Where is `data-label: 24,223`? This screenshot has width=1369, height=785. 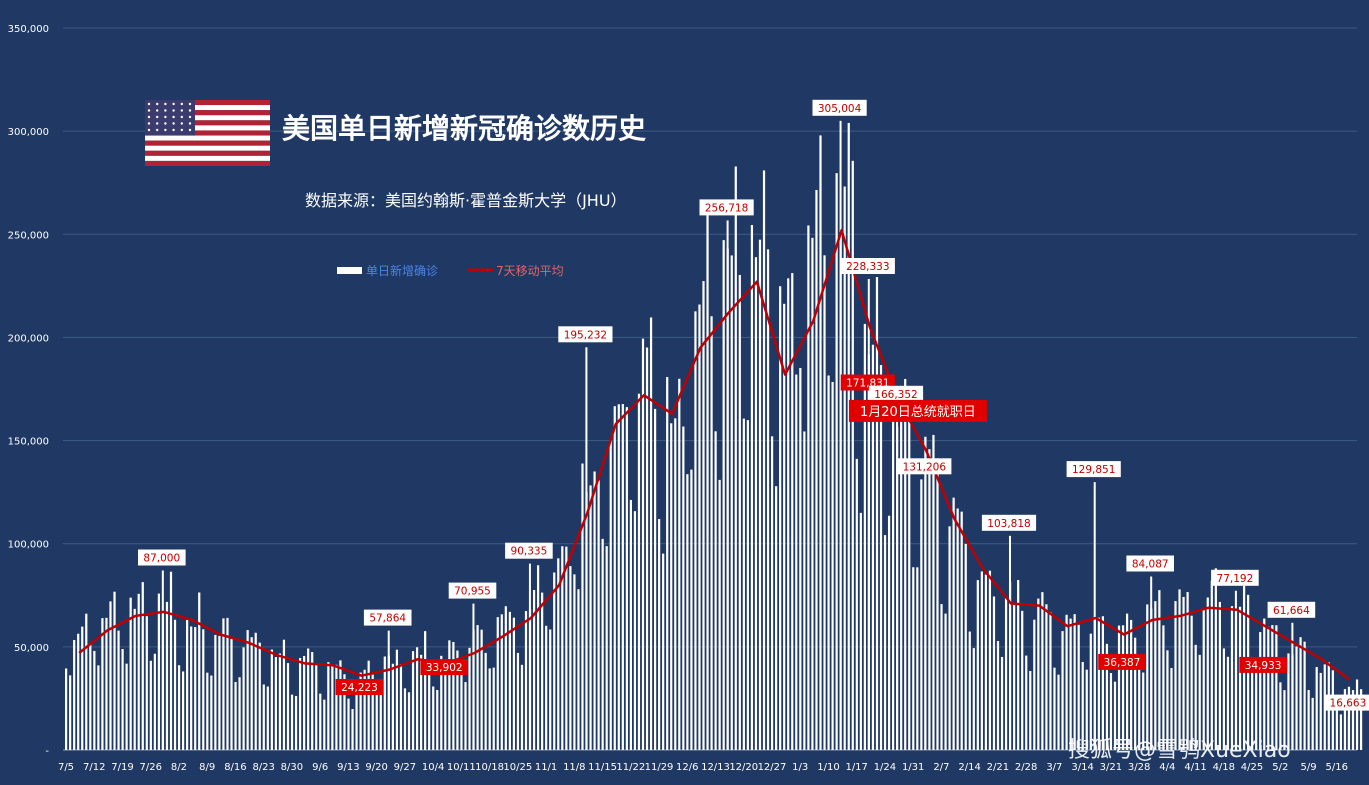
data-label: 24,223 is located at coordinates (359, 688).